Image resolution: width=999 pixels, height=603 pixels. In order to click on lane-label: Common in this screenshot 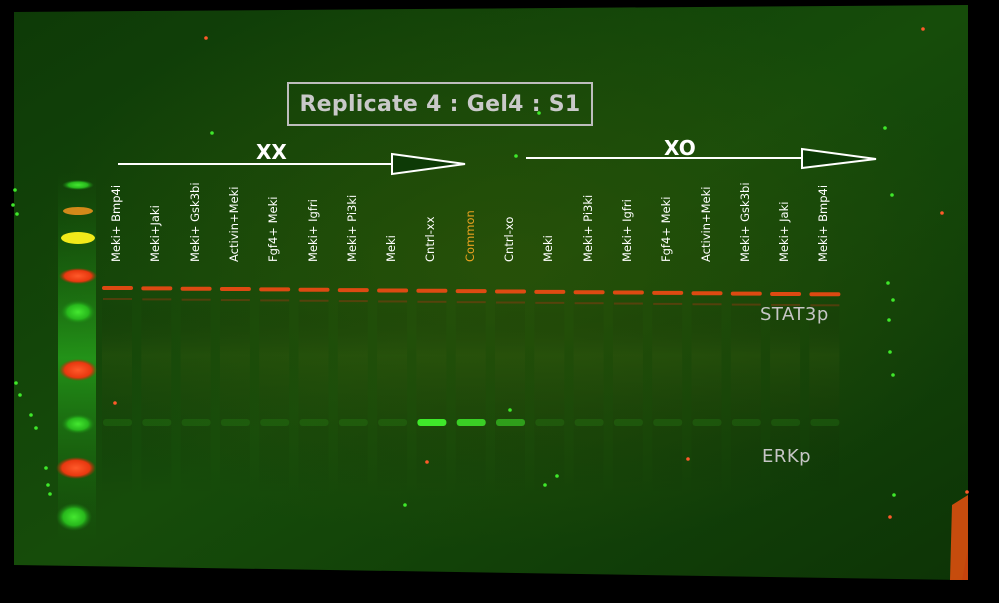, I will do `click(469, 236)`.